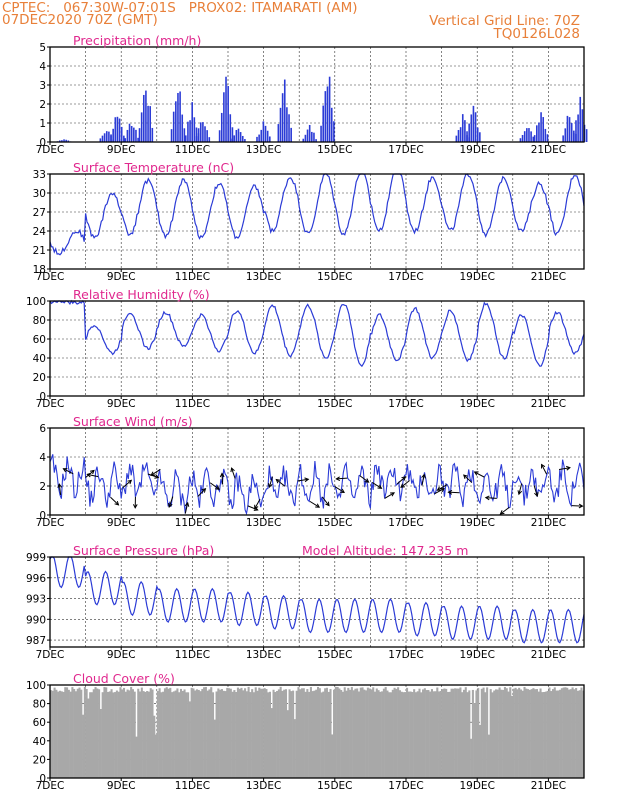 Image resolution: width=618 pixels, height=800 pixels. I want to click on model-altitude: Model Altitude: 147.235 m, so click(385, 550).